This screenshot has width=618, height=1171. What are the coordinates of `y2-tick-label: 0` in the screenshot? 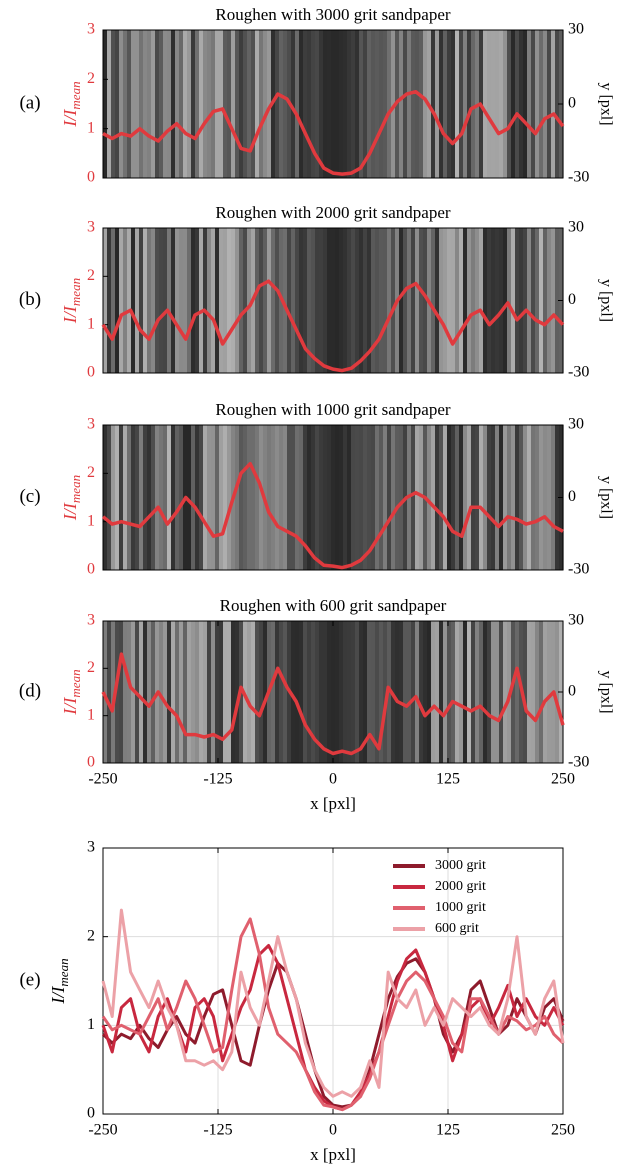 It's located at (572, 103).